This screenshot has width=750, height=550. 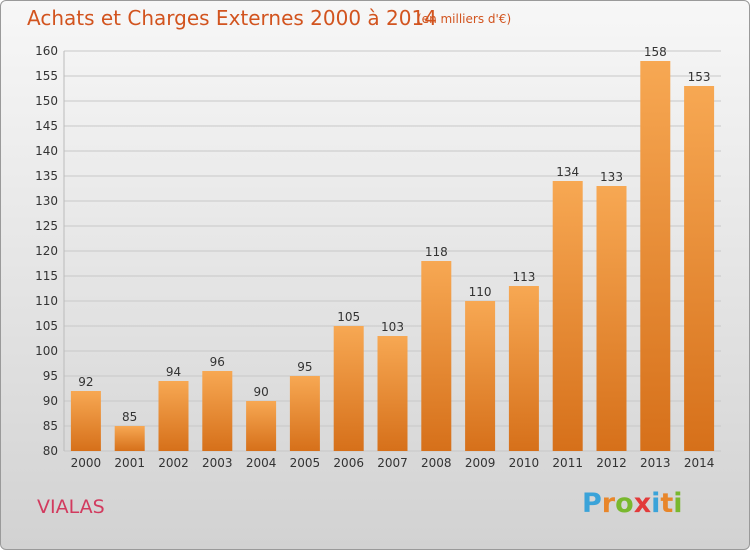 What do you see at coordinates (50, 451) in the screenshot?
I see `y-tick-label: 80` at bounding box center [50, 451].